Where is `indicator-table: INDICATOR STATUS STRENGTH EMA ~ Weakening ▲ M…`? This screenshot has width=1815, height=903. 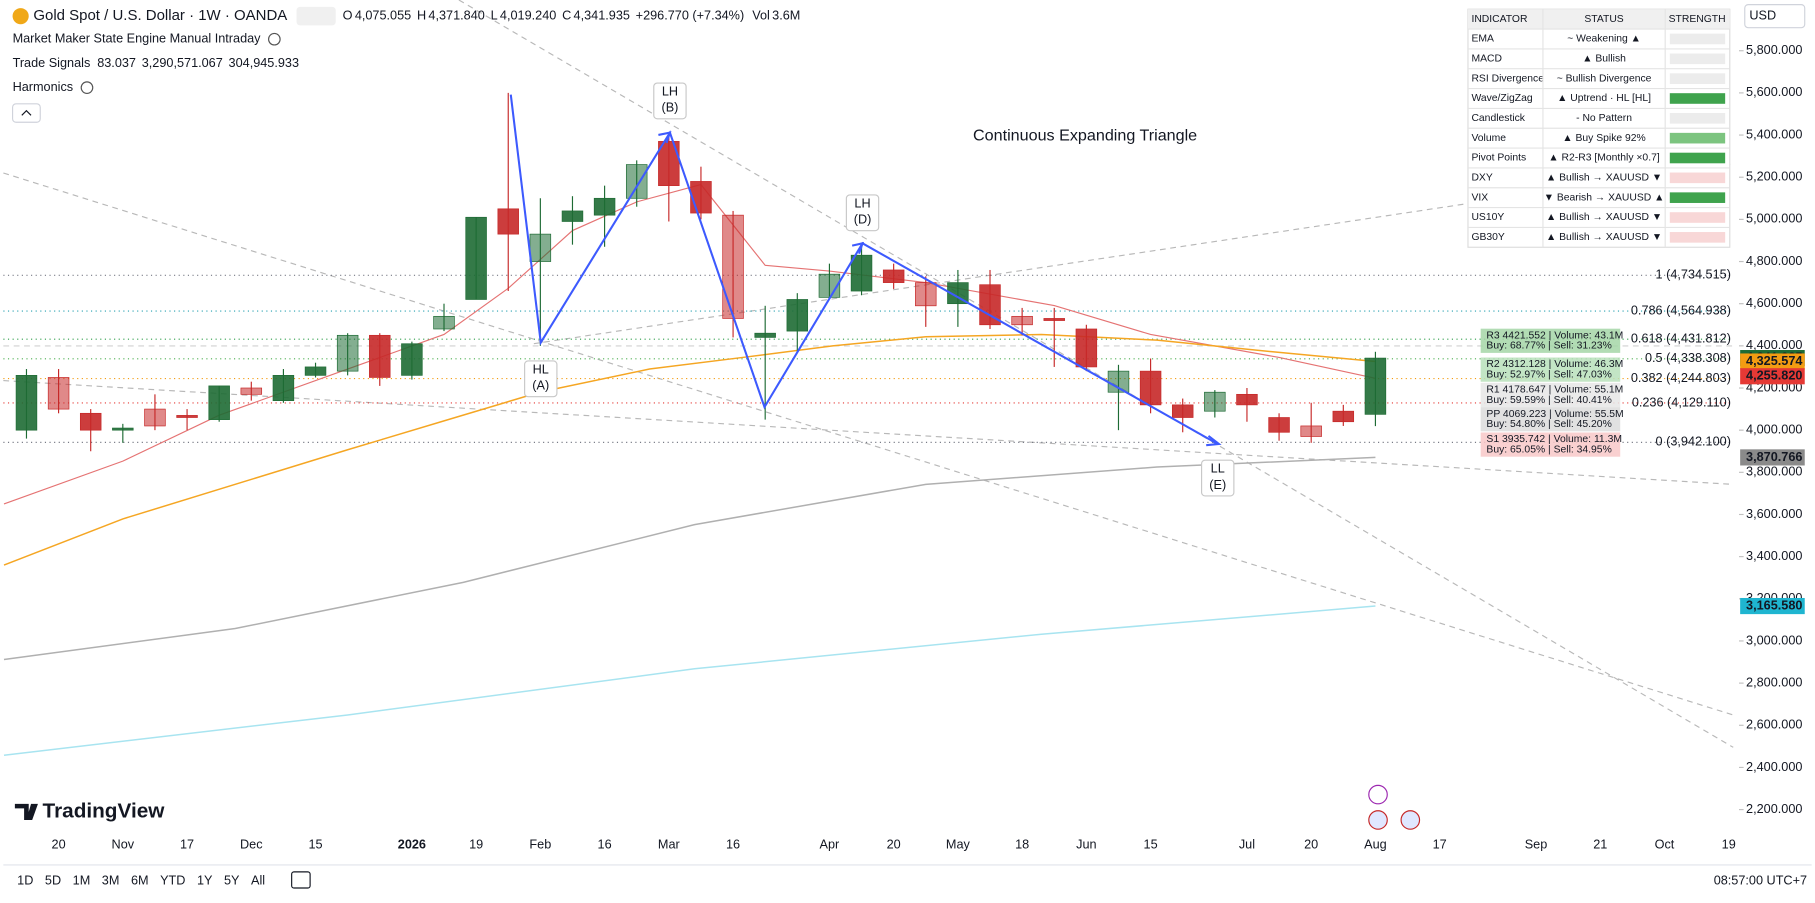
indicator-table: INDICATOR STATUS STRENGTH EMA ~ Weakening ▲ M… is located at coordinates (1599, 128).